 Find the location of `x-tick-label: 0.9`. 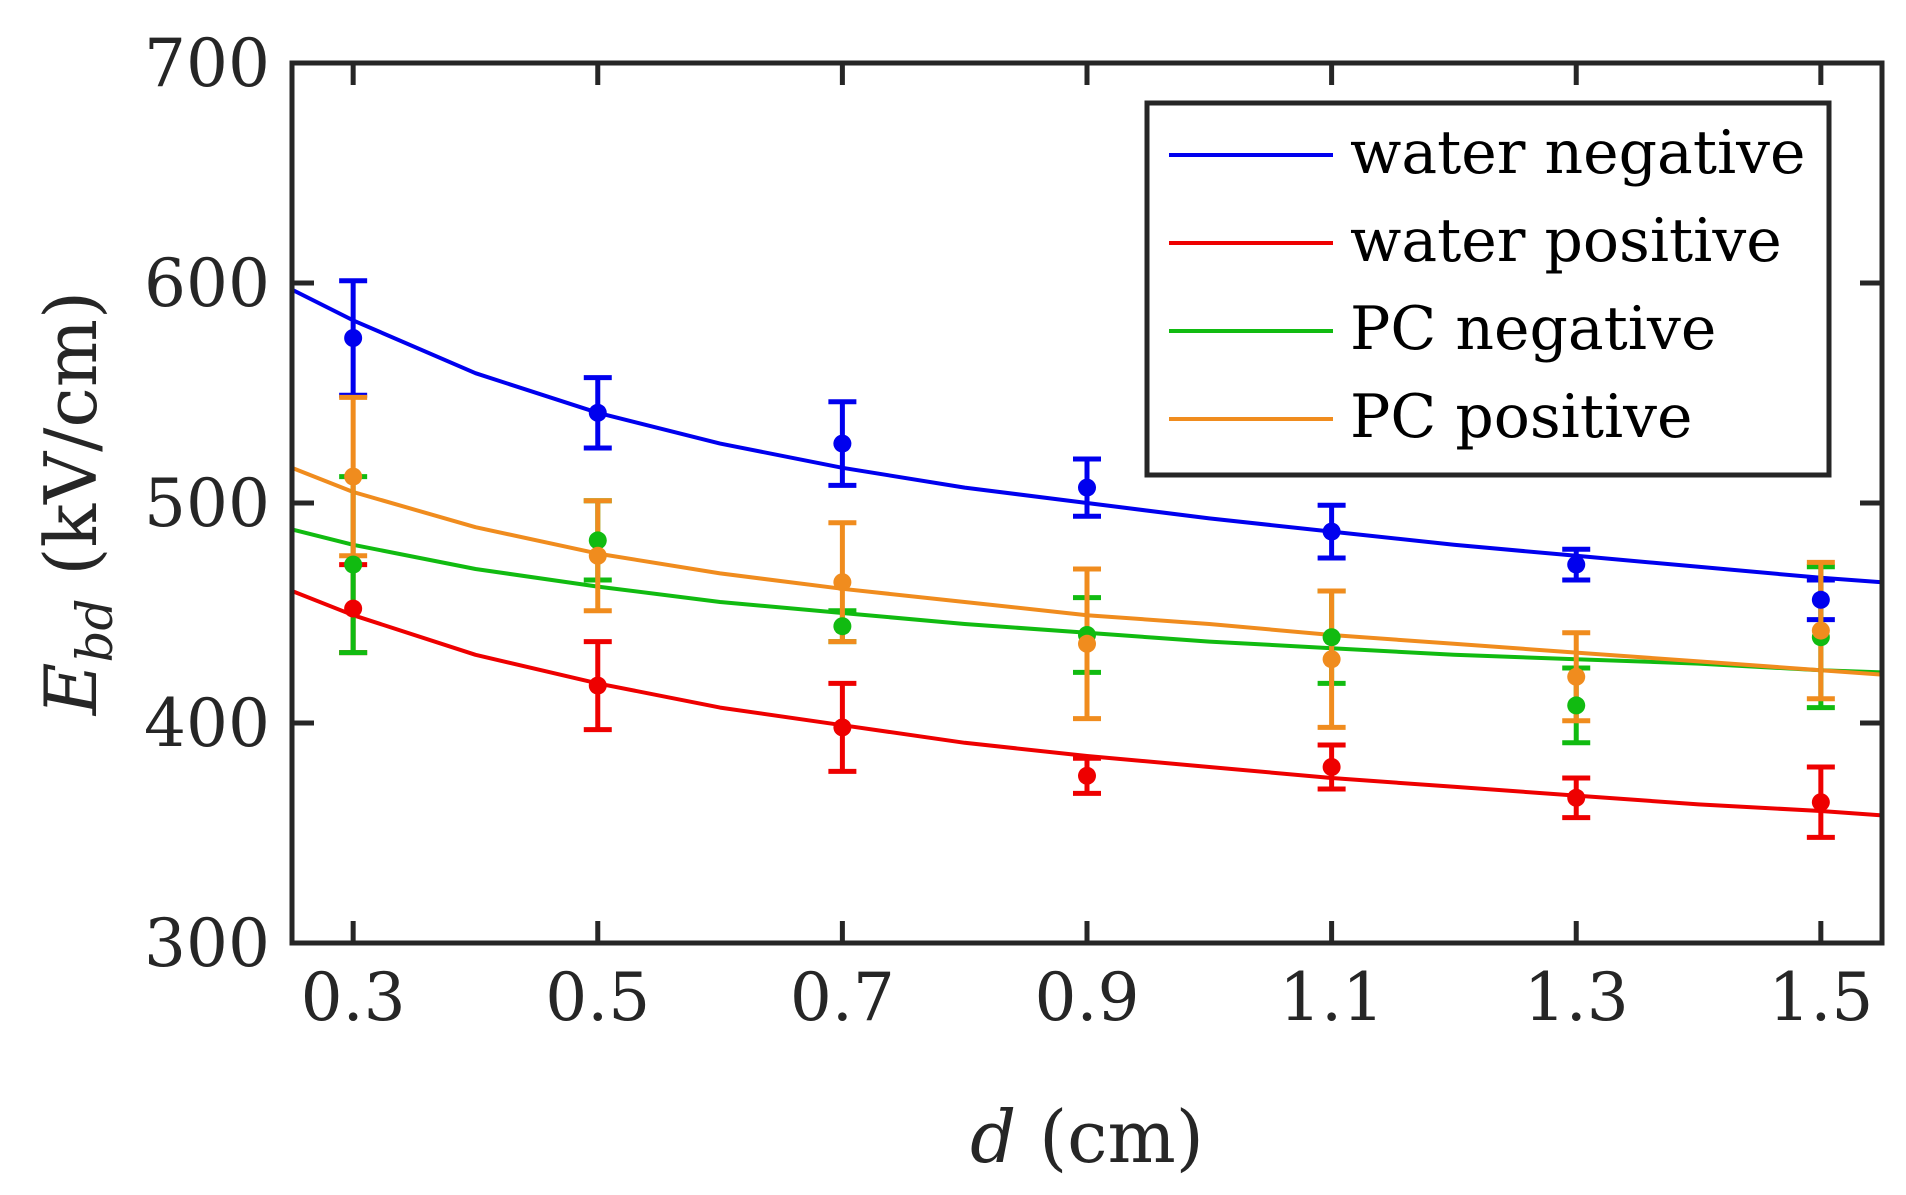

x-tick-label: 0.9 is located at coordinates (1087, 997).